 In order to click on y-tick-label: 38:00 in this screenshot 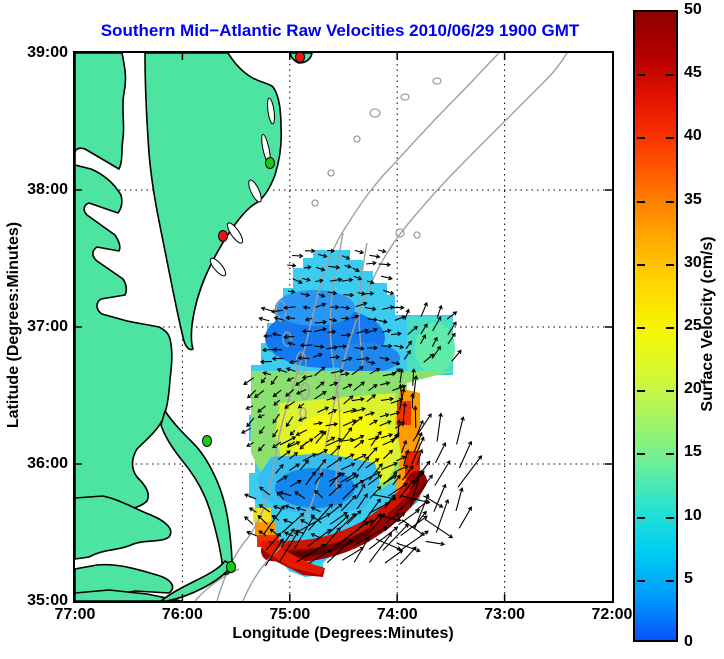, I will do `click(47, 189)`.